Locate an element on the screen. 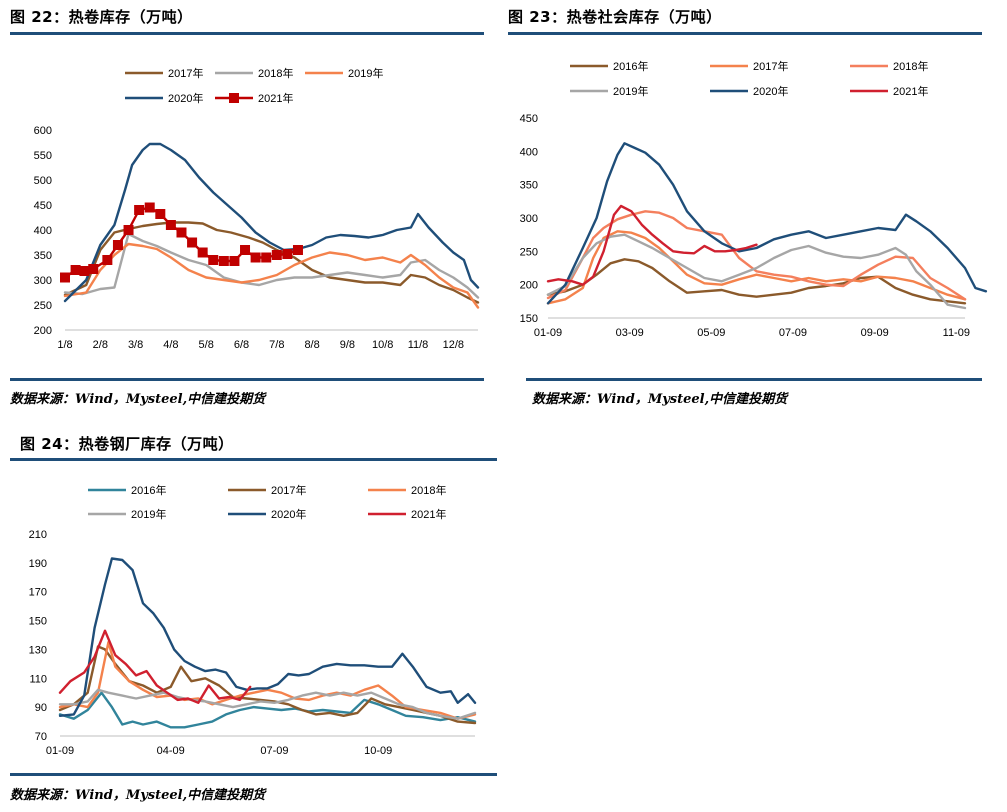  x-tick-label: 1/8 is located at coordinates (64, 345).